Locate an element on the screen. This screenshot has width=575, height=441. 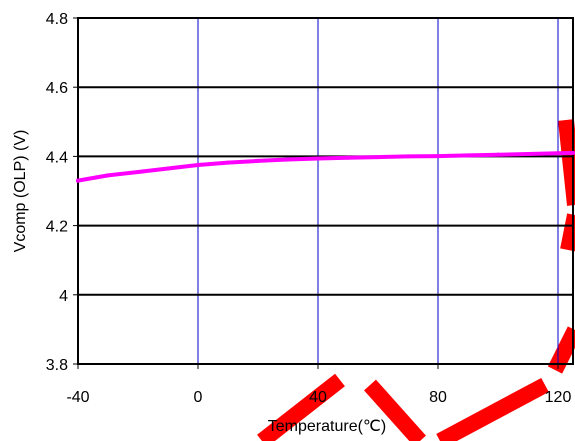
x-axis-label: Temperature(℃) is located at coordinates (327, 426).